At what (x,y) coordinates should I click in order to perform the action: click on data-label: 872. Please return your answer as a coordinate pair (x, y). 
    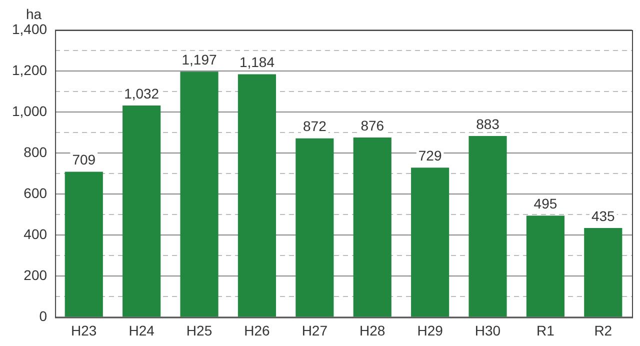
    Looking at the image, I should click on (314, 126).